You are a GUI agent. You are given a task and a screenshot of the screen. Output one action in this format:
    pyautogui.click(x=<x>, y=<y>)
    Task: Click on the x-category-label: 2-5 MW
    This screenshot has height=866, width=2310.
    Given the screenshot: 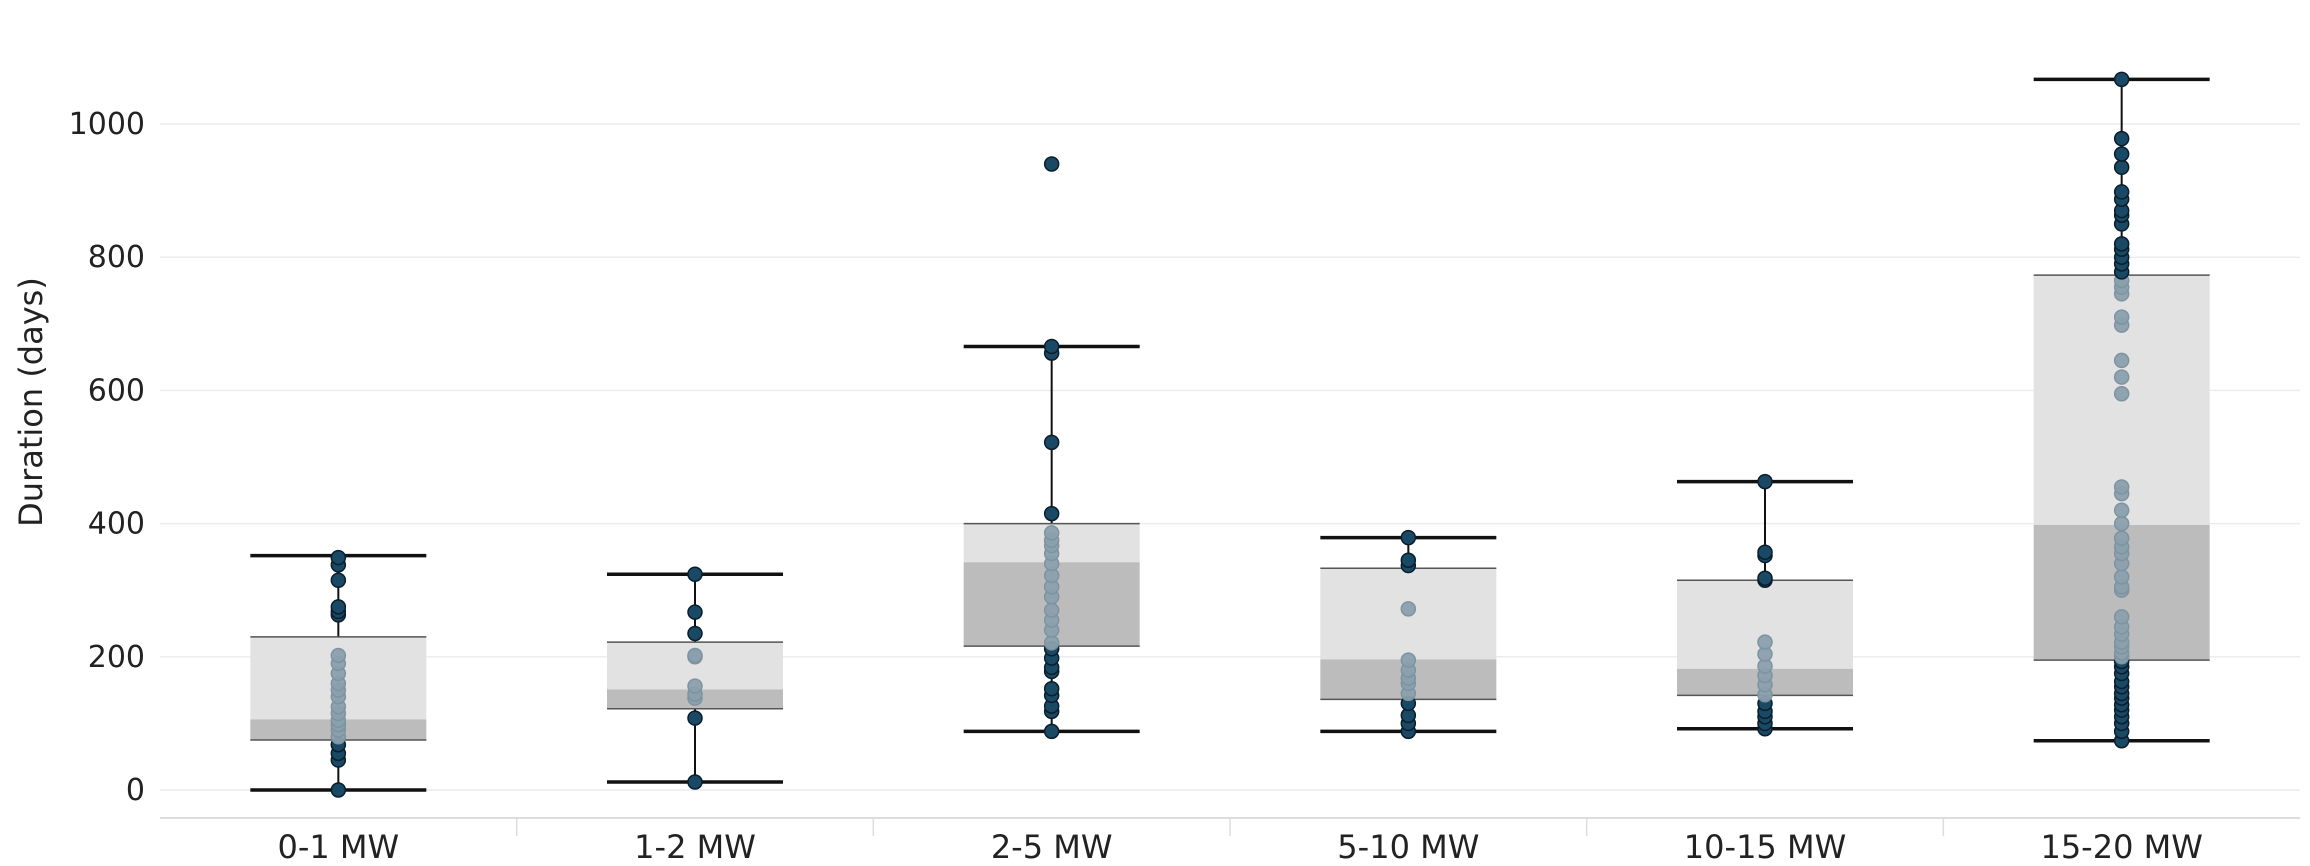 What is the action you would take?
    pyautogui.click(x=1052, y=847)
    